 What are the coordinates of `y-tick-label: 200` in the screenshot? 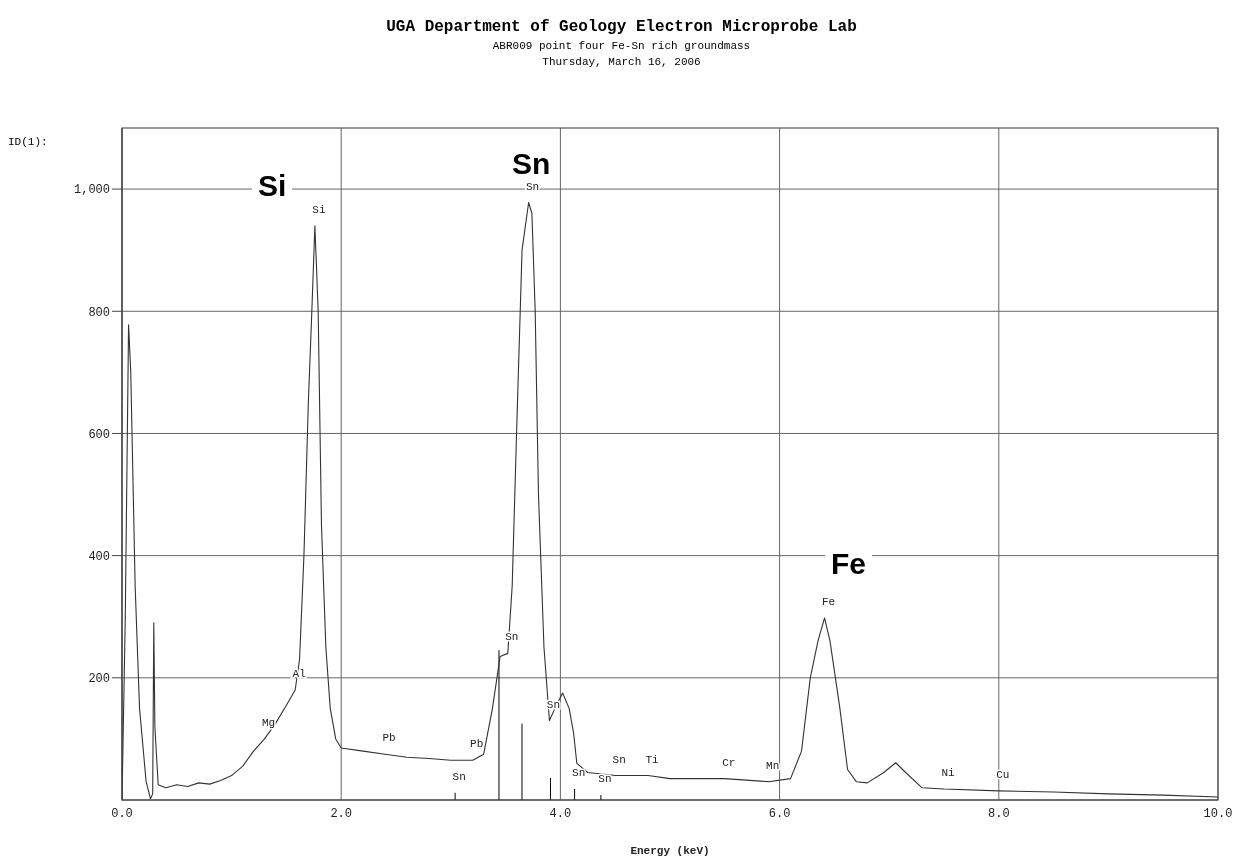 It's located at (99, 679).